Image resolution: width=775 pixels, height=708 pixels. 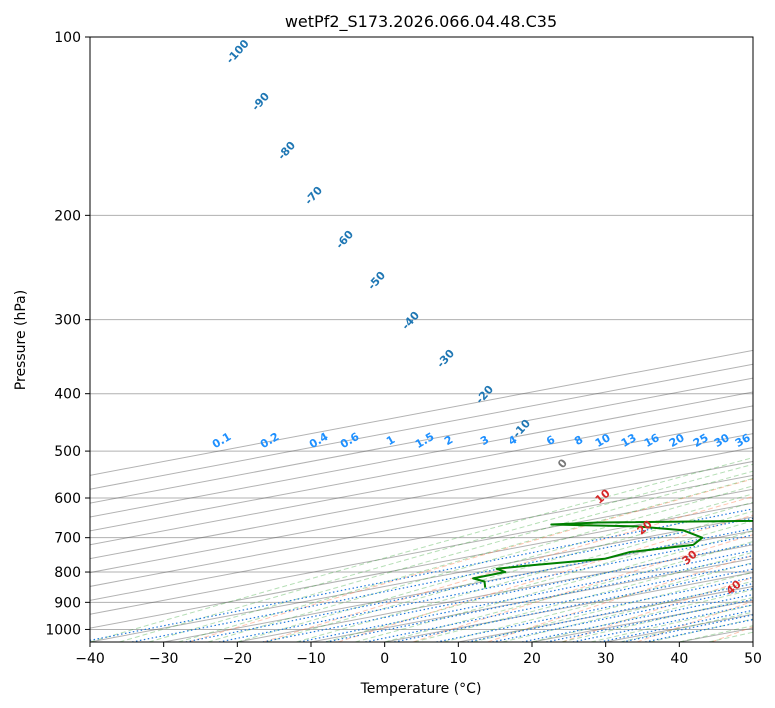 I want to click on moist-adiabat-label: -90, so click(x=260, y=102).